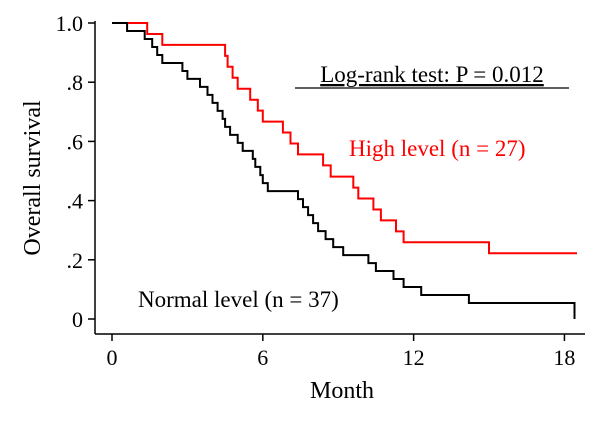  What do you see at coordinates (33, 178) in the screenshot?
I see `y-axis-title: Overall survival` at bounding box center [33, 178].